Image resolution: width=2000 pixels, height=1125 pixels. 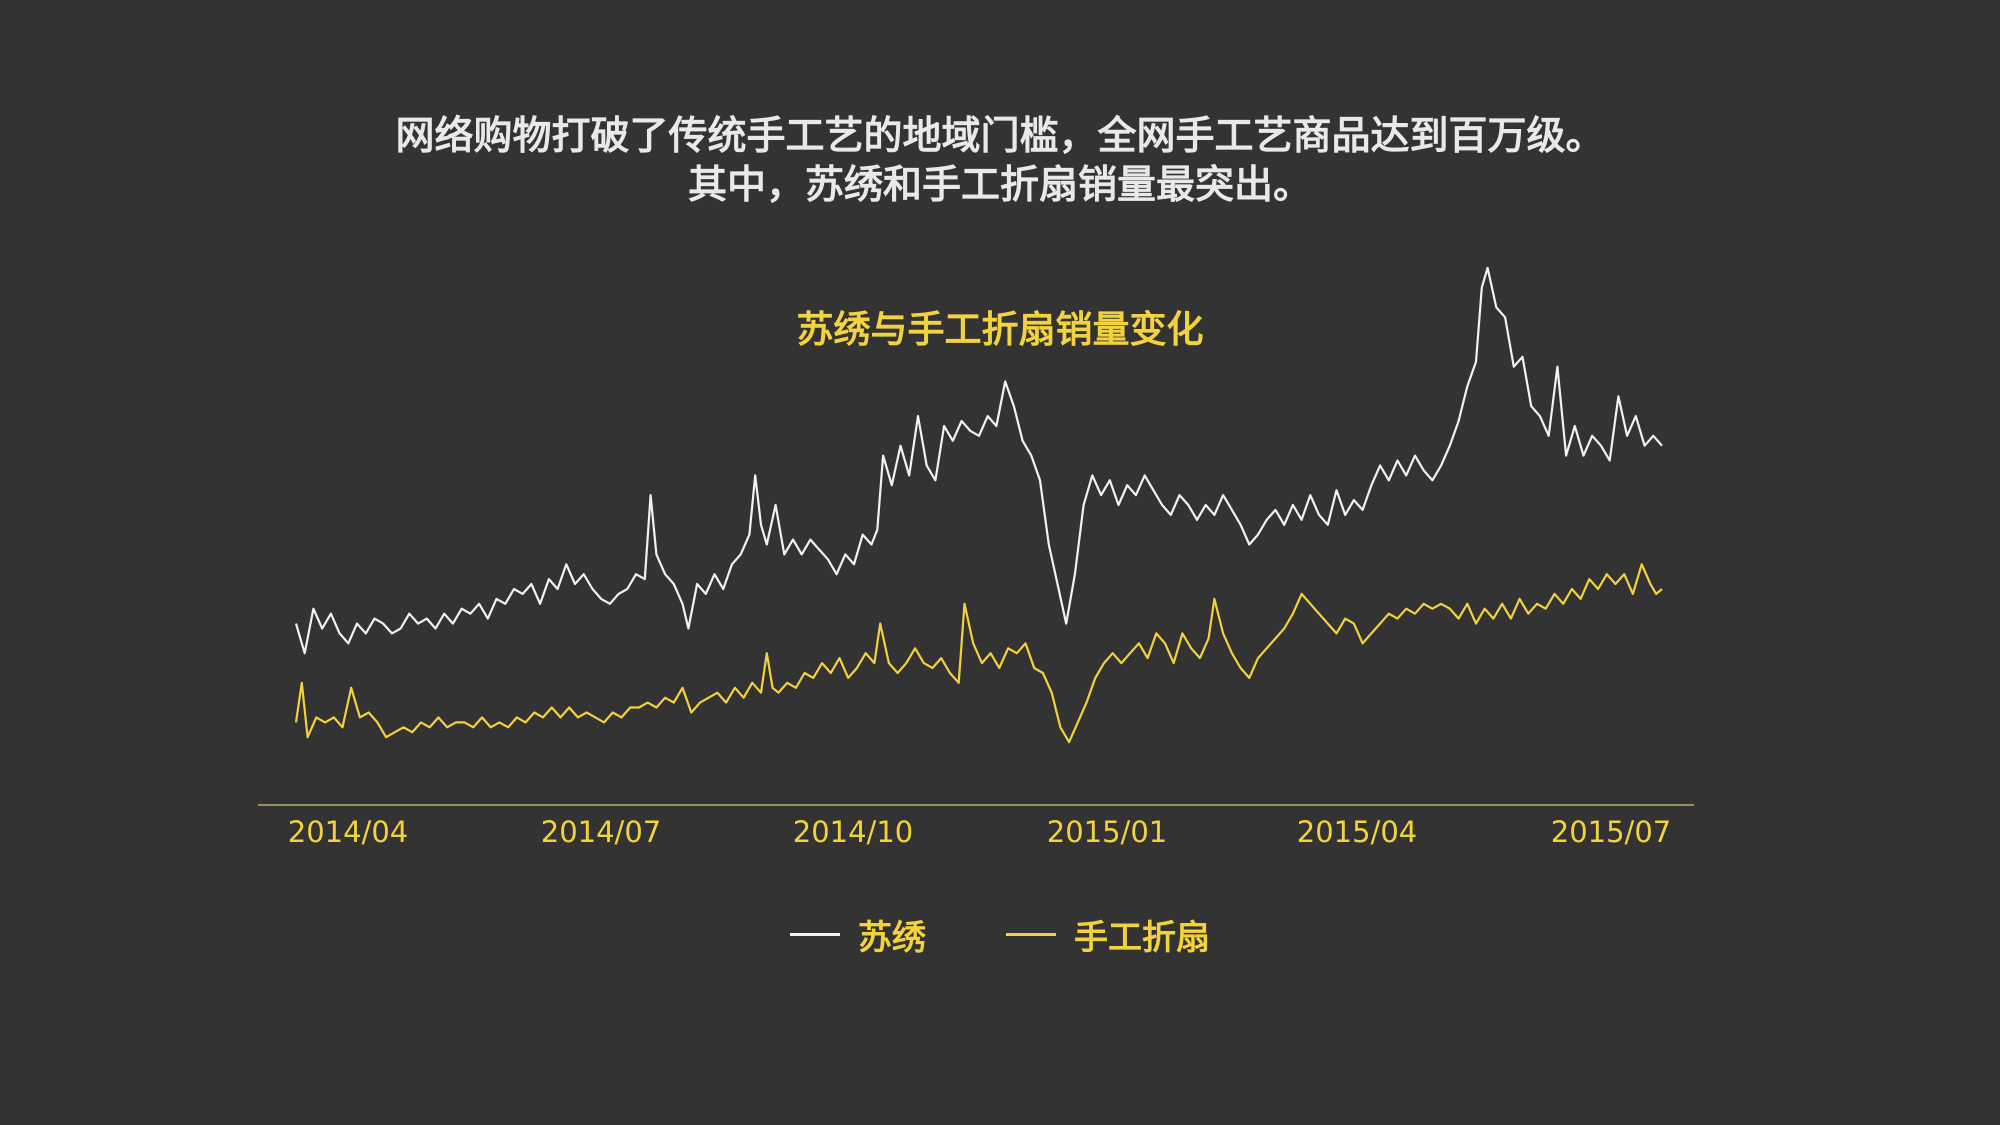 I want to click on legend-swatch-shangong-zheshan, so click(x=1031, y=934).